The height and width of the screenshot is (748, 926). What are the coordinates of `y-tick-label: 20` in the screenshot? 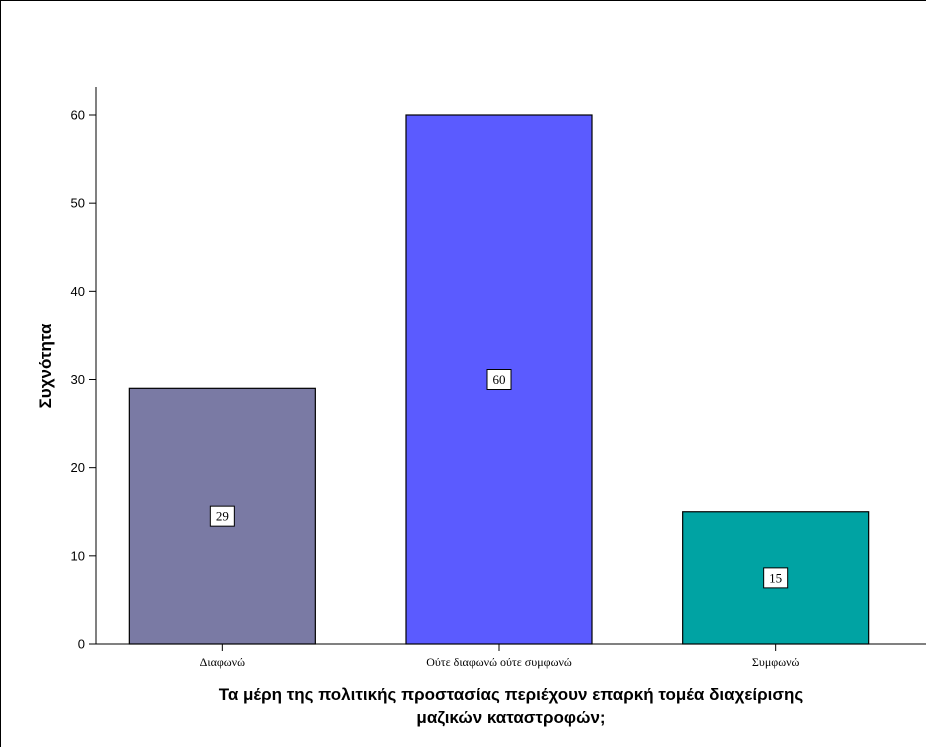 It's located at (78, 467).